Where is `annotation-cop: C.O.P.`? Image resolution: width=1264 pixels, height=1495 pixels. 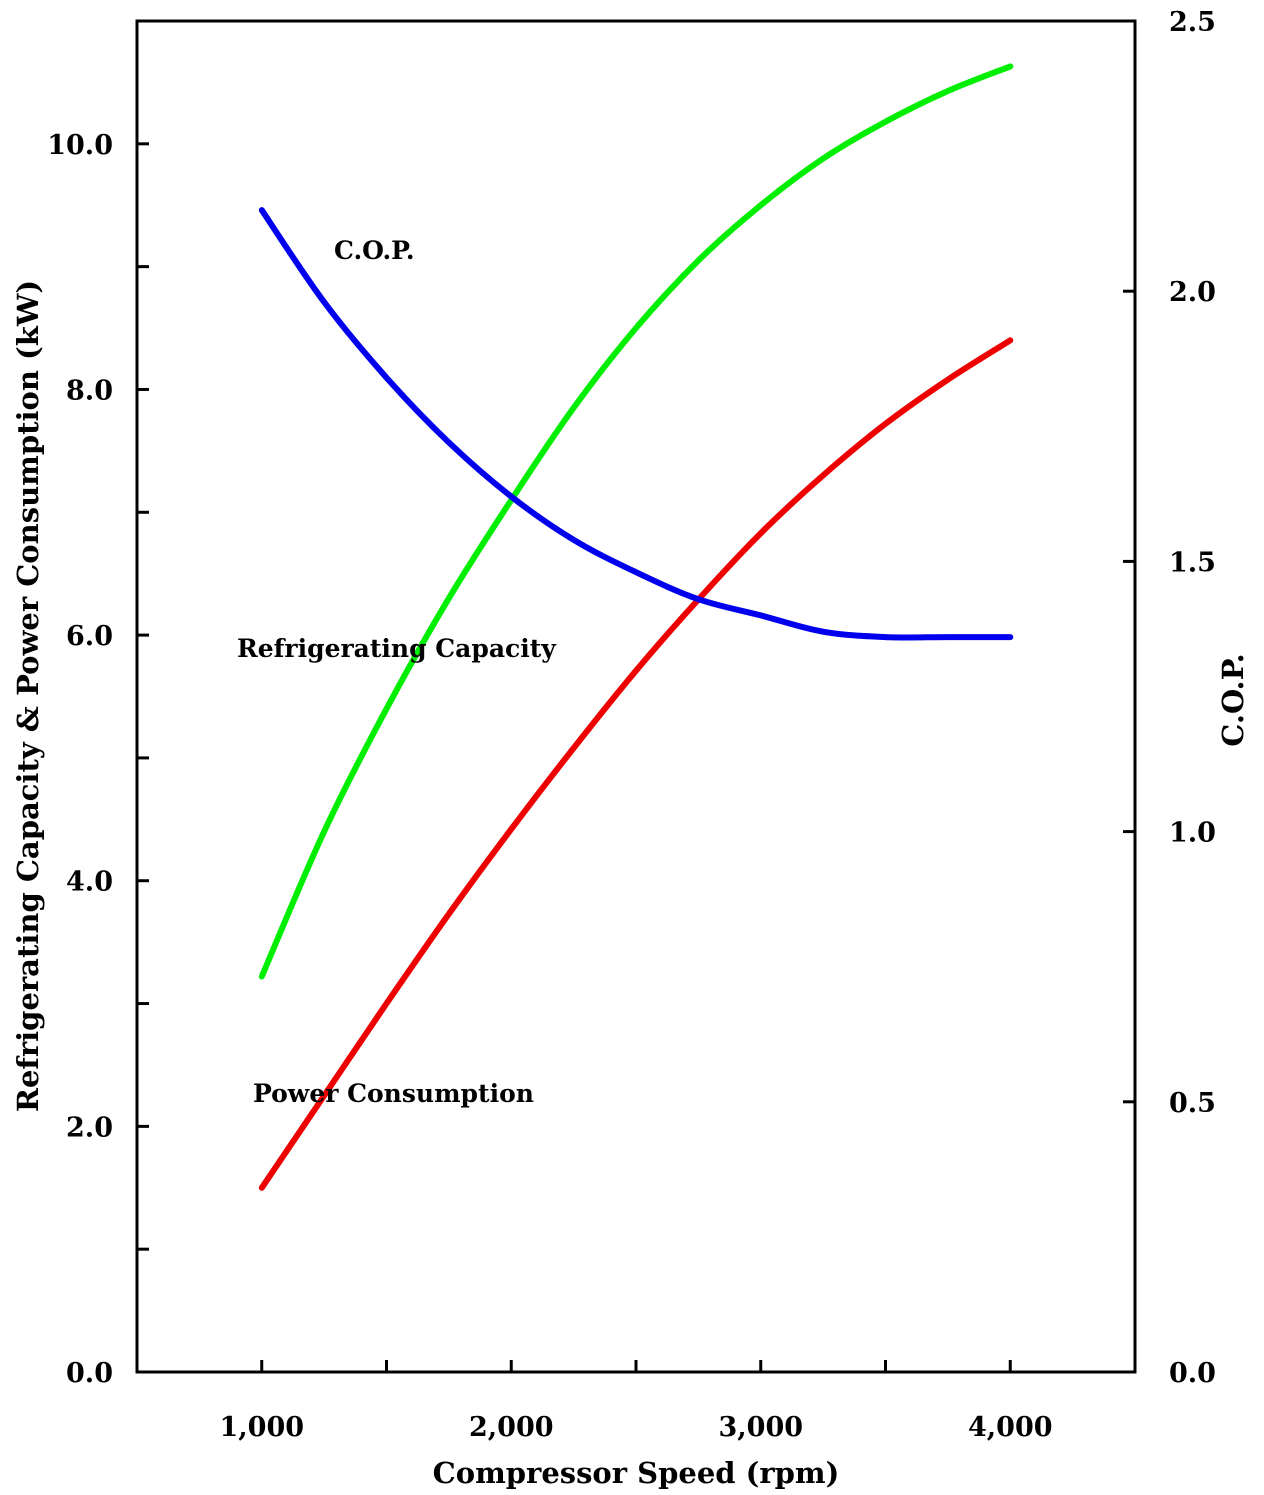
annotation-cop: C.O.P. is located at coordinates (374, 250).